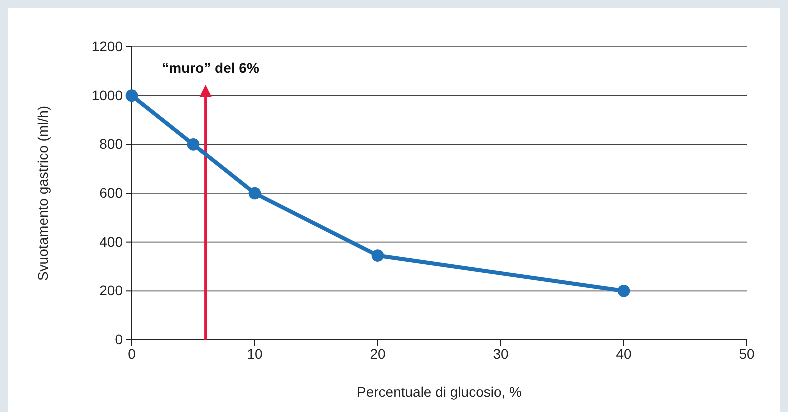 The image size is (788, 412). What do you see at coordinates (108, 95) in the screenshot?
I see `y-tick-label: 1000` at bounding box center [108, 95].